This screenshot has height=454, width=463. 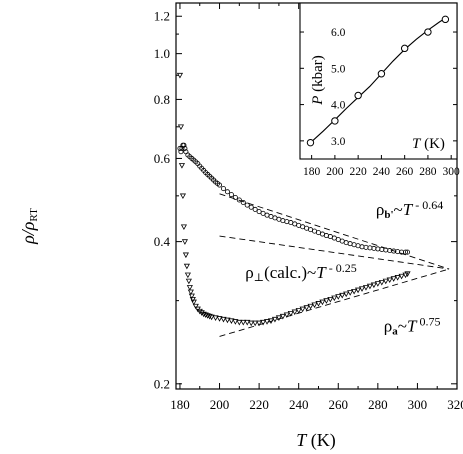 What do you see at coordinates (382, 172) in the screenshot?
I see `inset-x-tick-label: 240` at bounding box center [382, 172].